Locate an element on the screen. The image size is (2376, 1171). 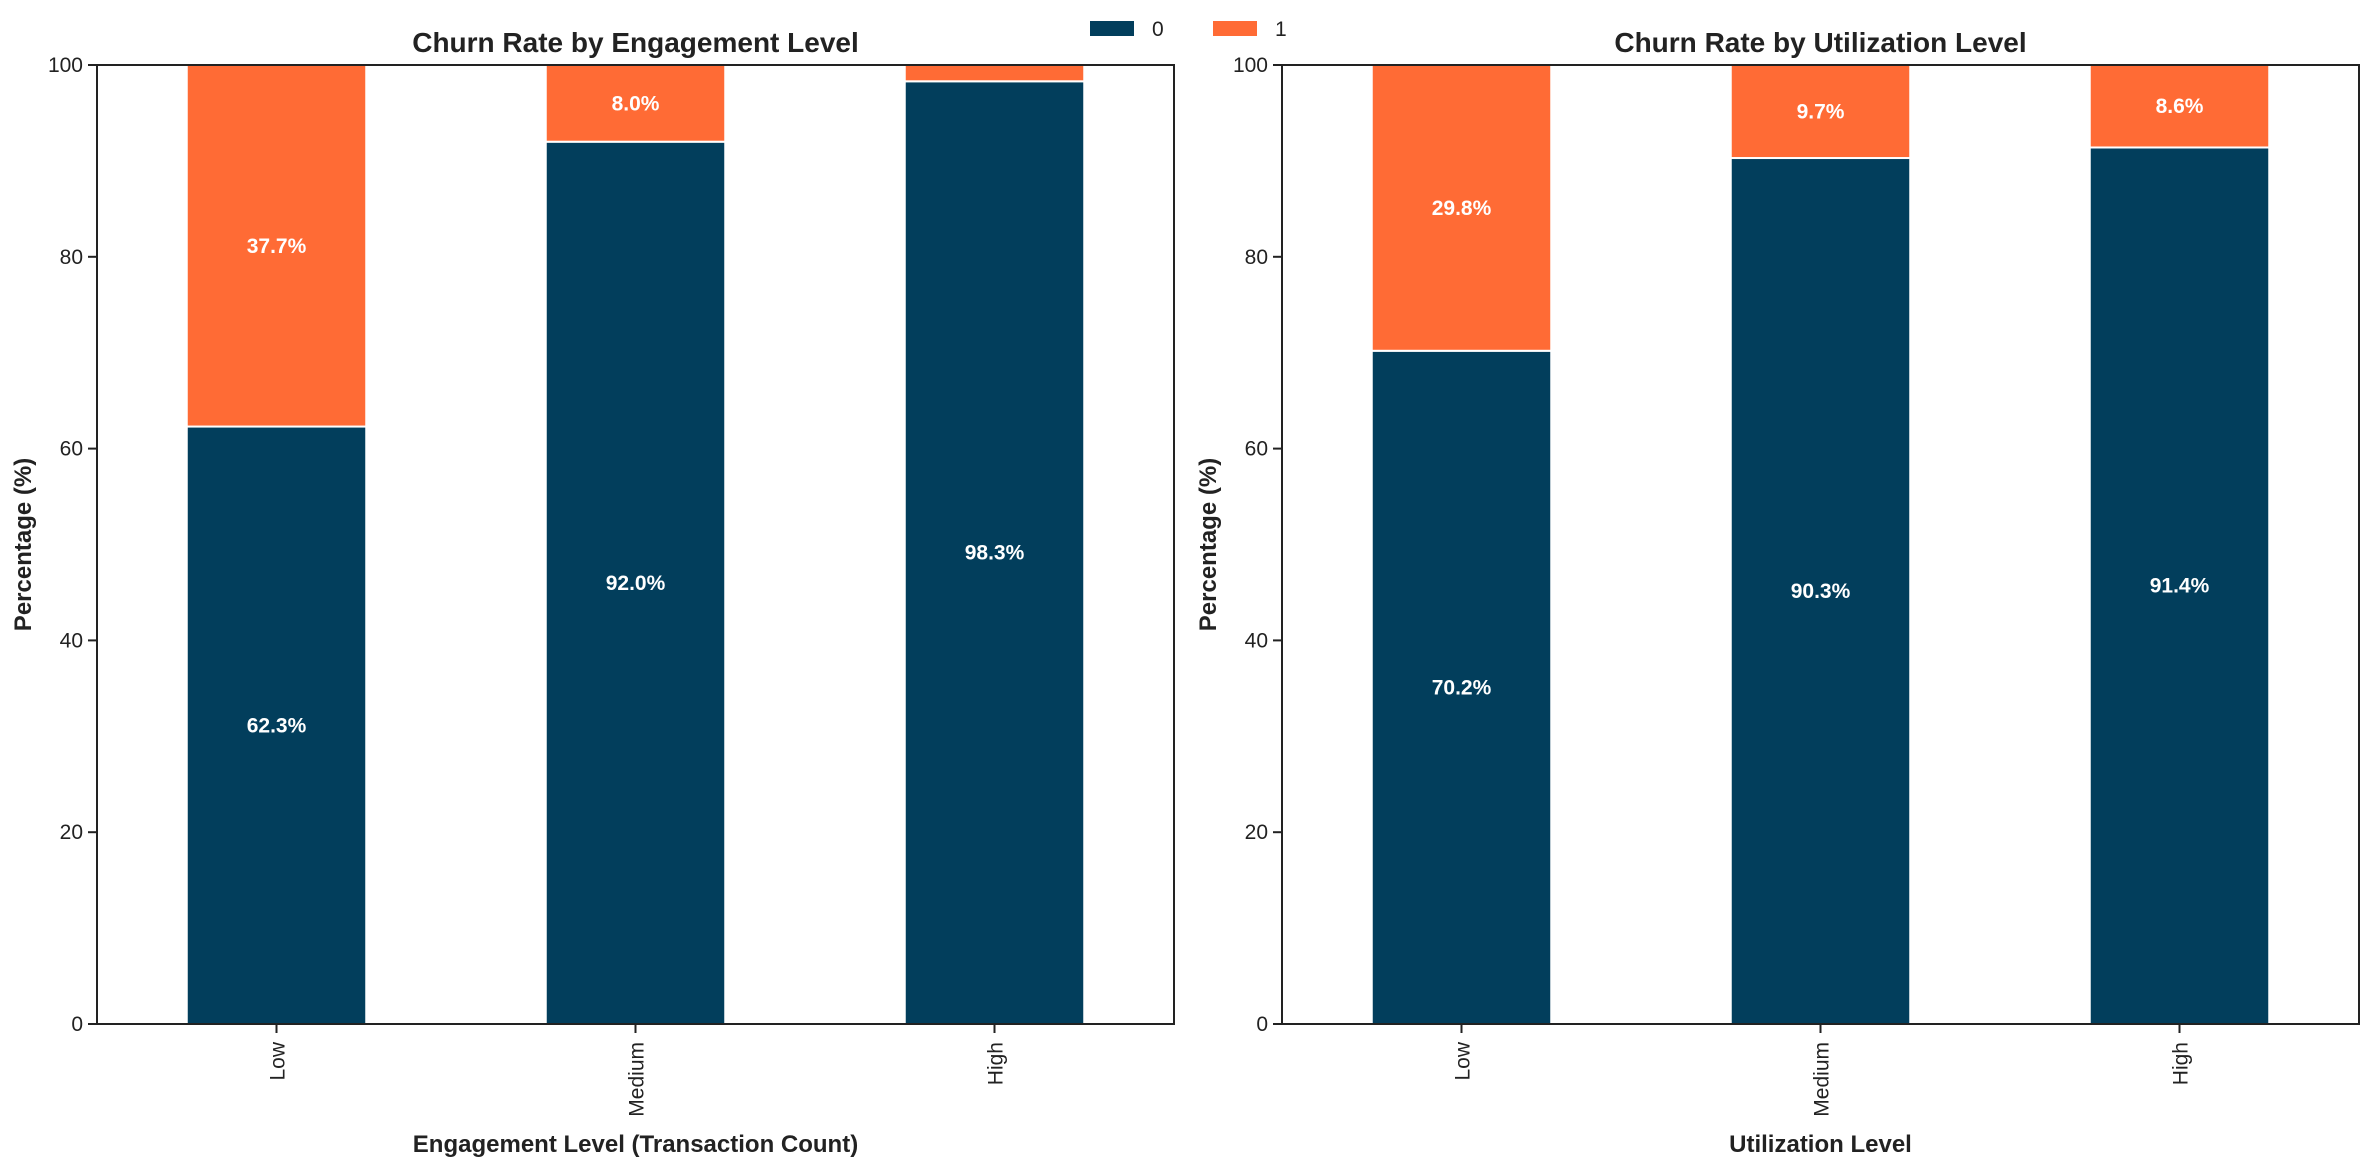
data-label: 92.0% is located at coordinates (636, 583).